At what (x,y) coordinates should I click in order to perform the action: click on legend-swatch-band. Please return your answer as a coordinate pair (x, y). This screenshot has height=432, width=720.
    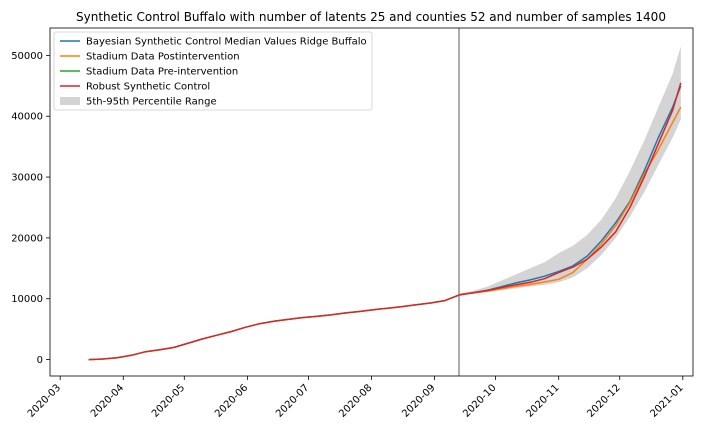
    Looking at the image, I should click on (70, 101).